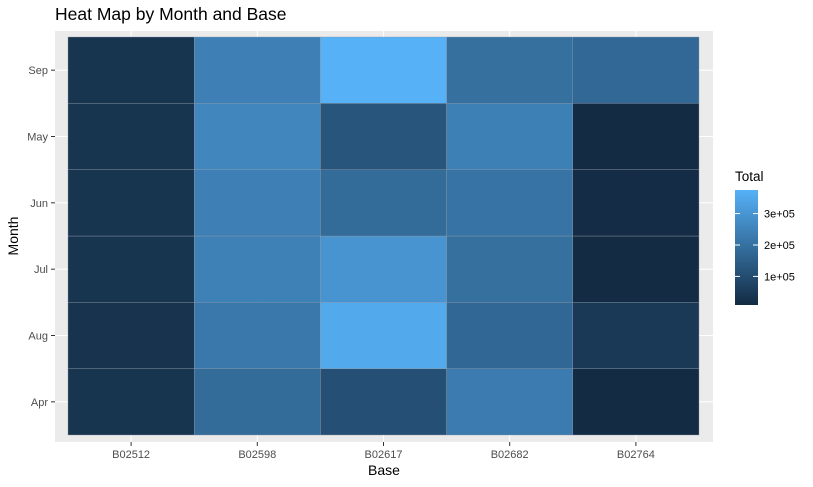 This screenshot has width=813, height=487. Describe the element at coordinates (38, 337) in the screenshot. I see `y-tick-label: Aug` at that location.